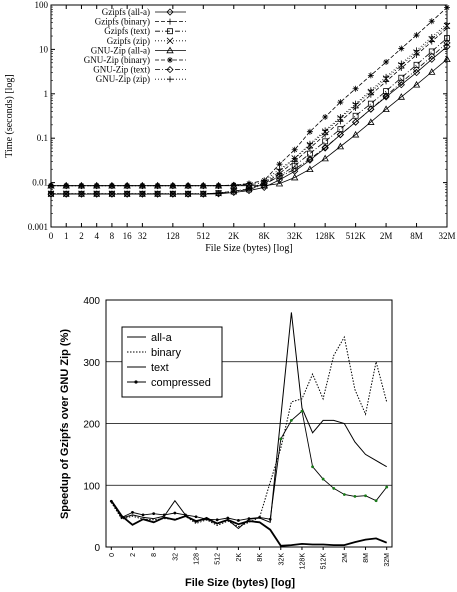  What do you see at coordinates (51, 236) in the screenshot?
I see `x-tick-label: 0` at bounding box center [51, 236].